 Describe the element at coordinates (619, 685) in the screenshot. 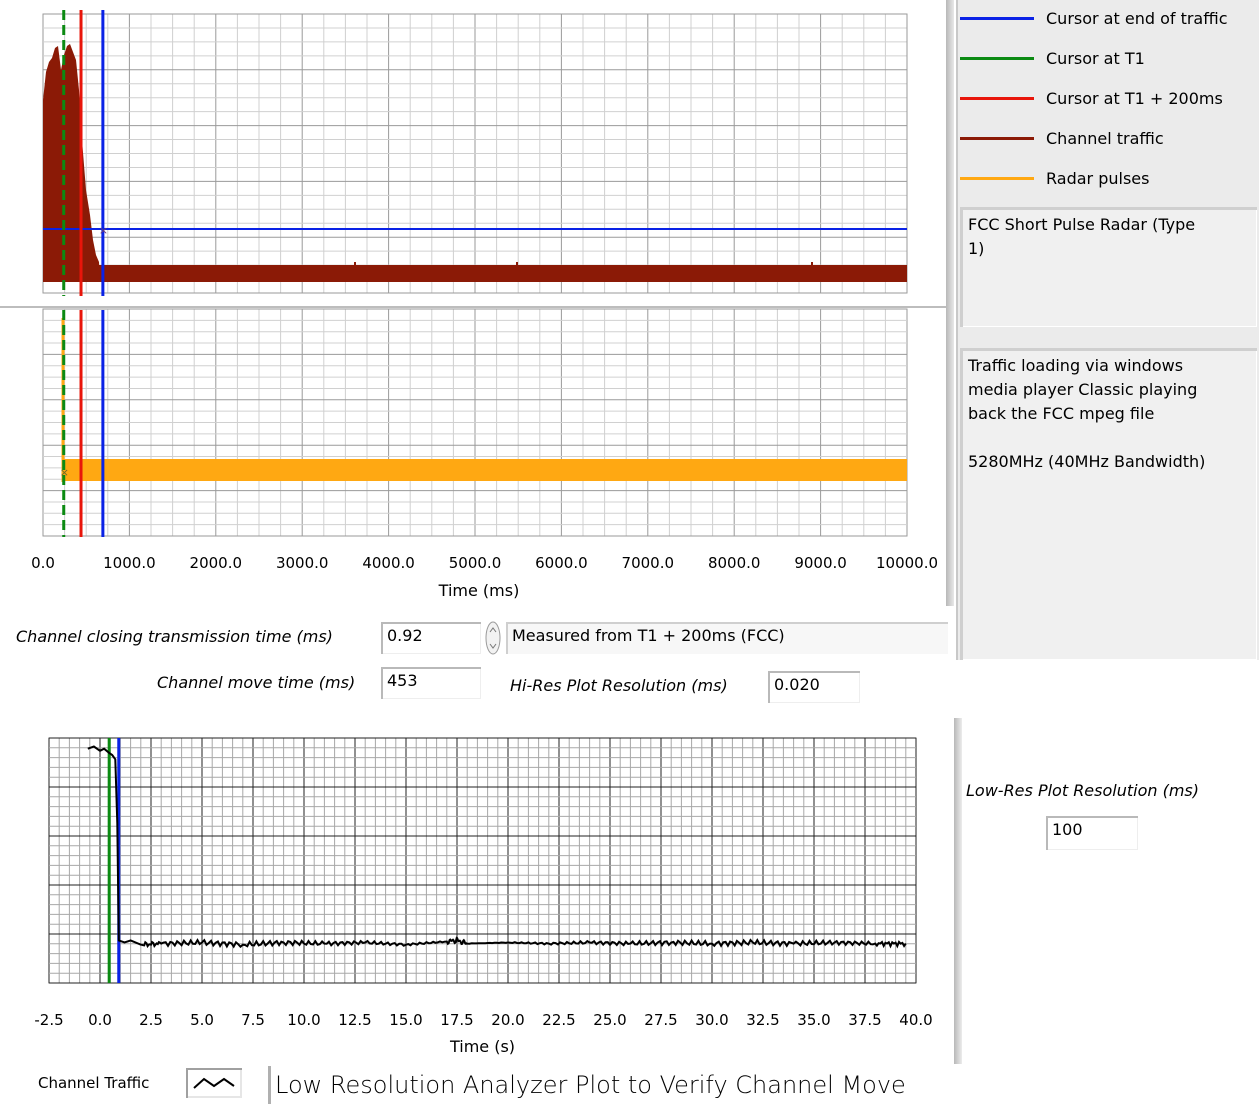

I see `hires-resolution-label: Hi-Res Plot Resolution (ms)` at that location.